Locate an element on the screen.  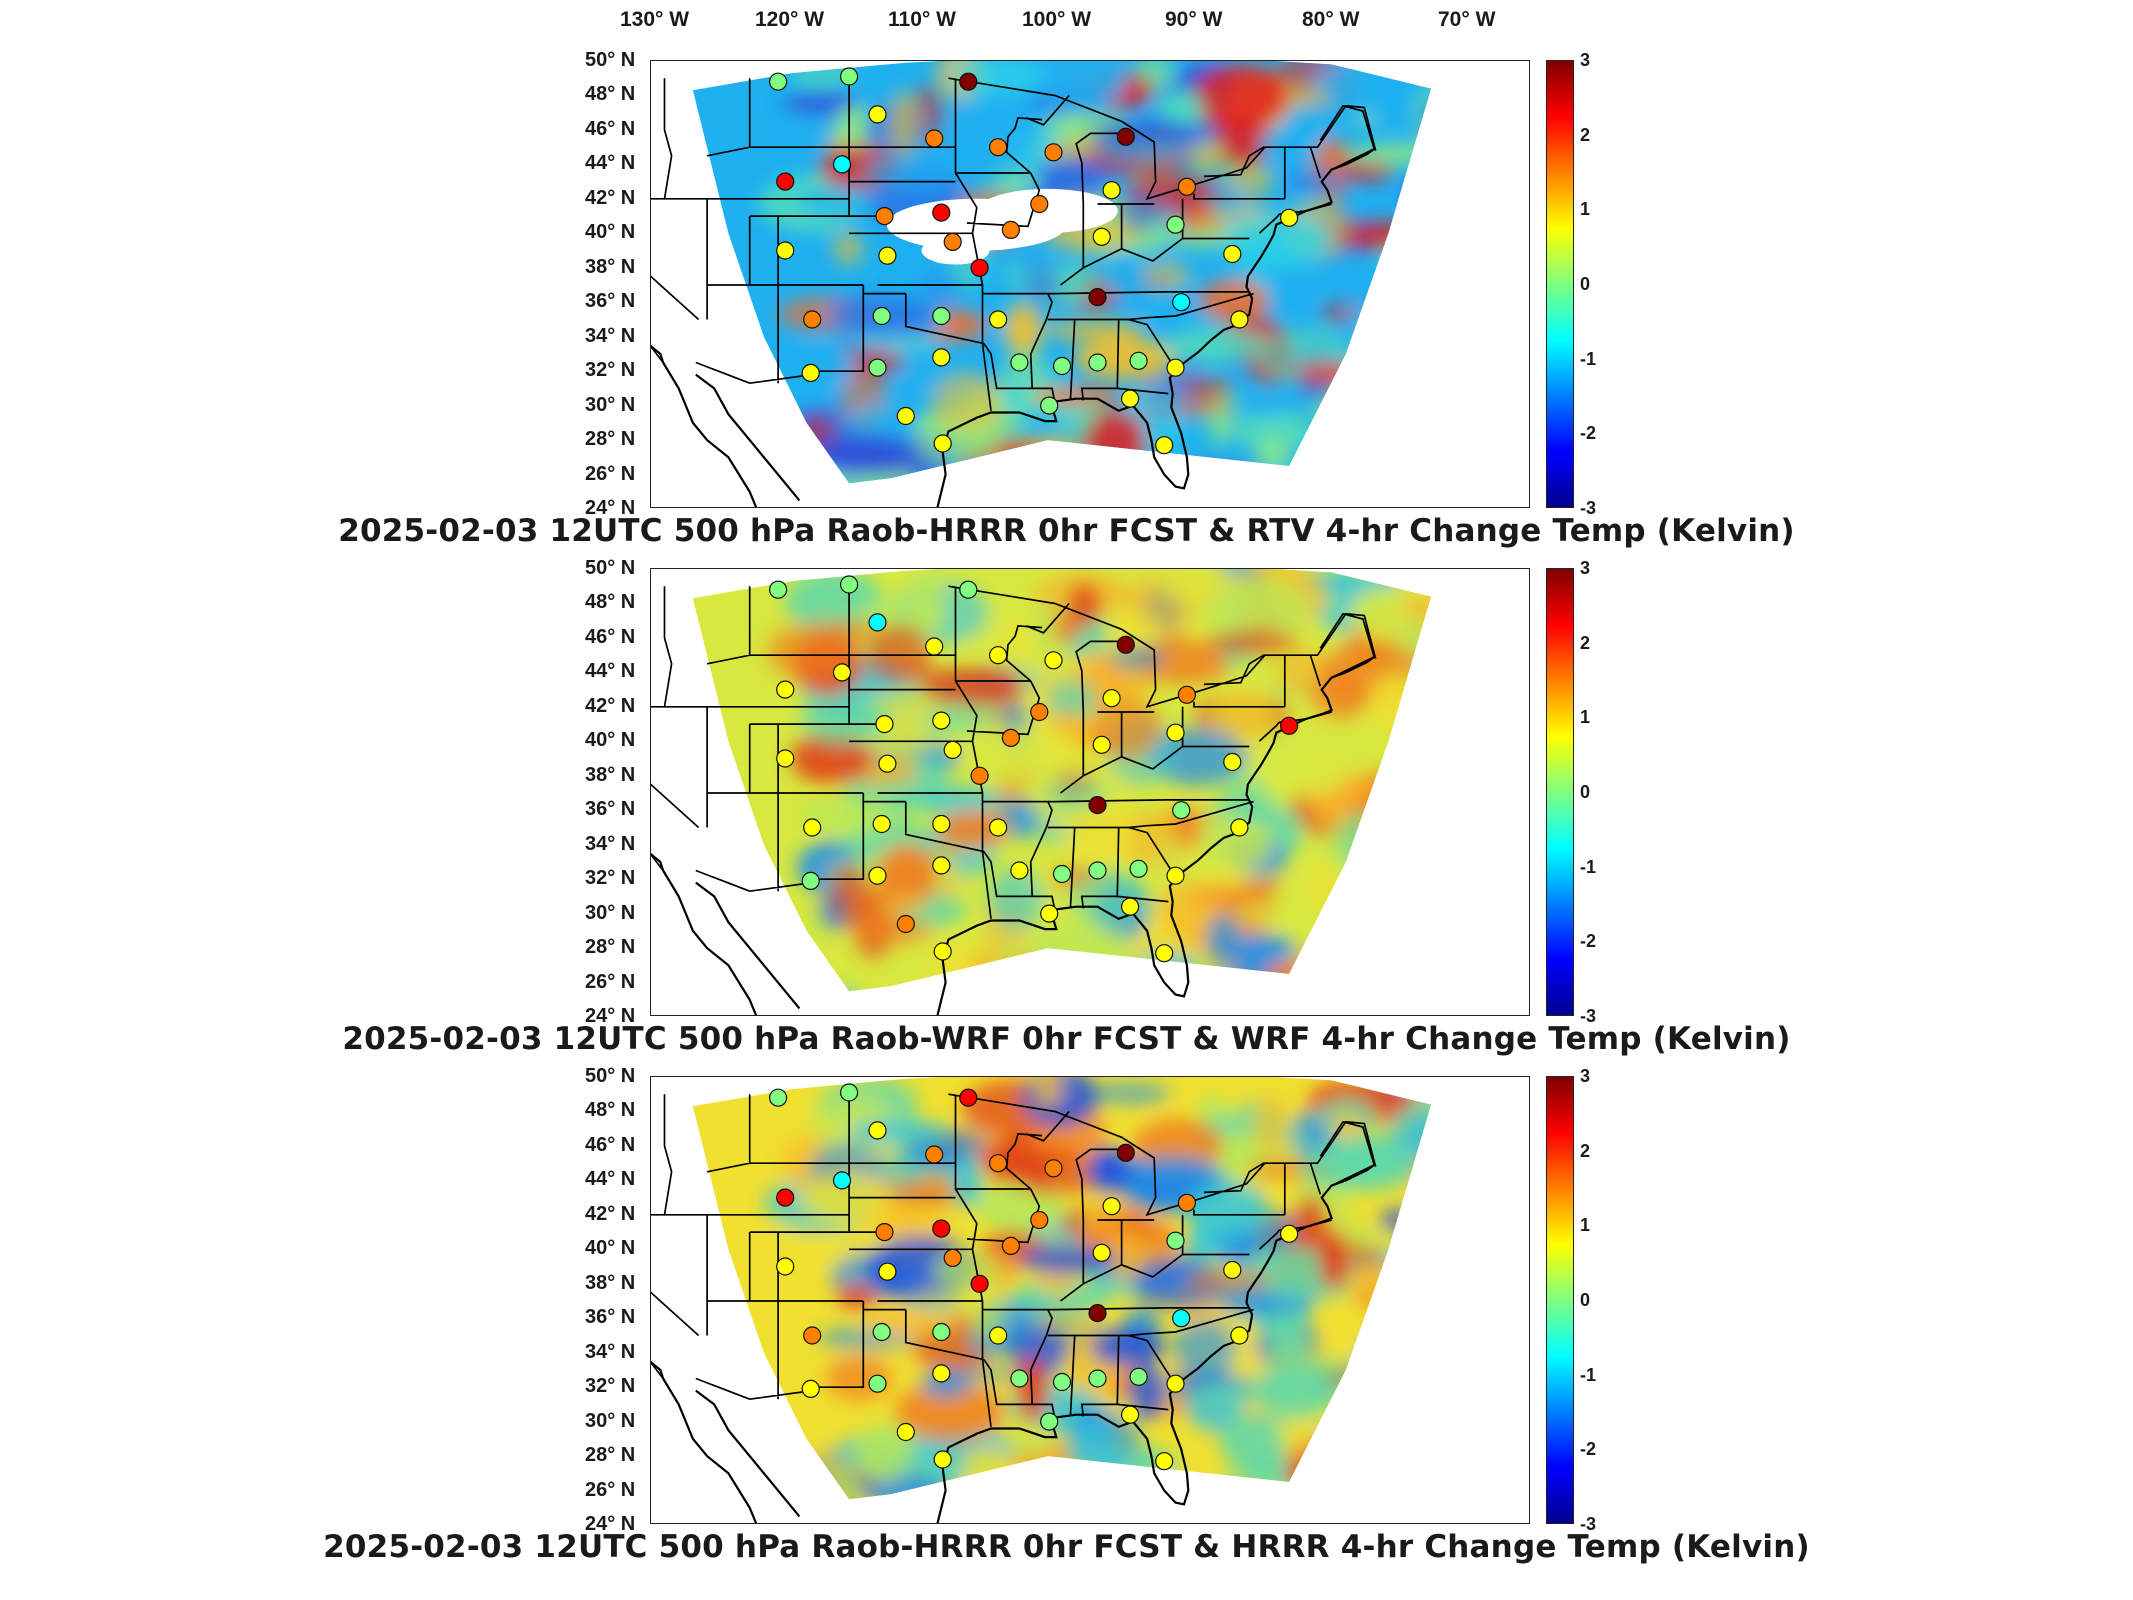
lon-label: 80° W is located at coordinates (1331, 19).